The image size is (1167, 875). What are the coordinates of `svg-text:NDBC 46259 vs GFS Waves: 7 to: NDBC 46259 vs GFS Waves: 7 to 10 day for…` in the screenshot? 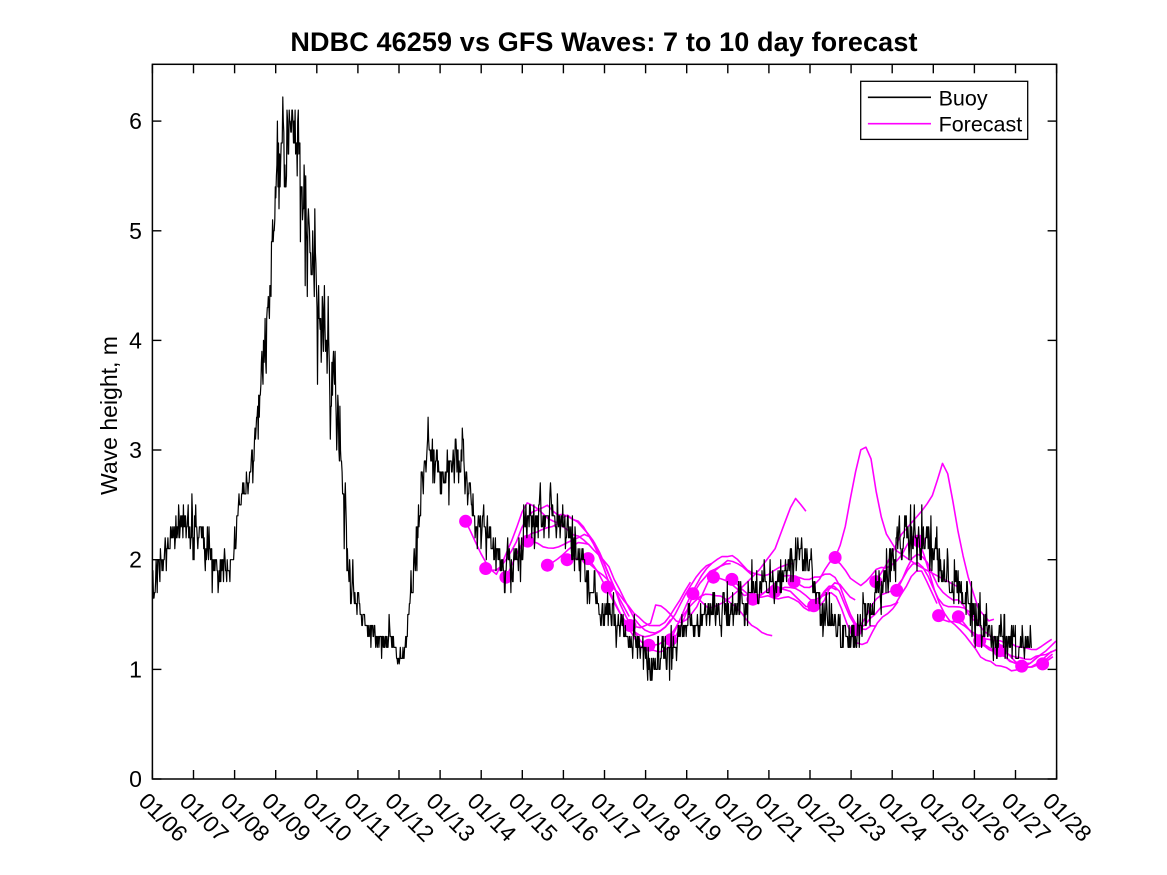 It's located at (603, 42).